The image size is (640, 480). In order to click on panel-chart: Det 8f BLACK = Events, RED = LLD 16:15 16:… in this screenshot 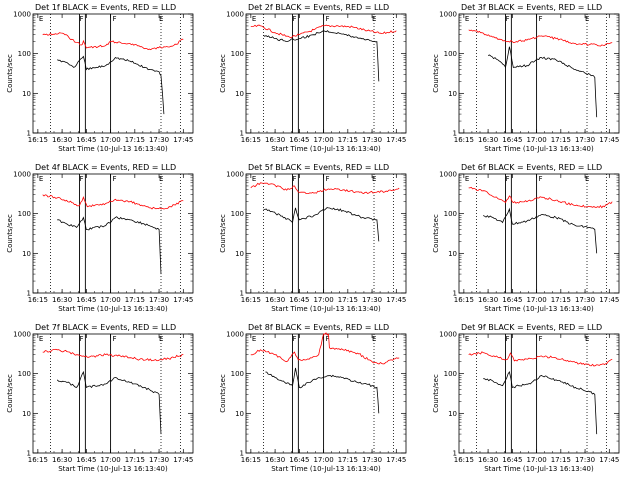, I will do `click(313, 398)`.